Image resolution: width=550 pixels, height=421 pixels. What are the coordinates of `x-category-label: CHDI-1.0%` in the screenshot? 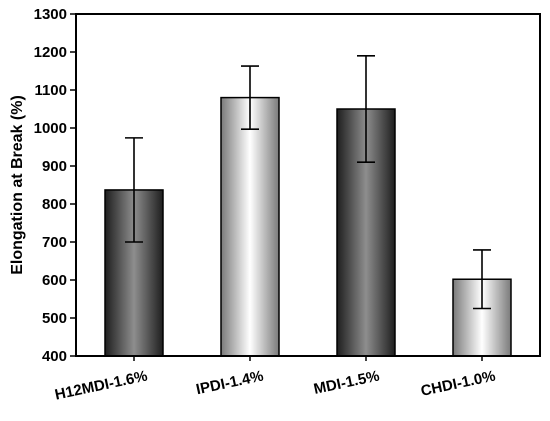 It's located at (458, 383).